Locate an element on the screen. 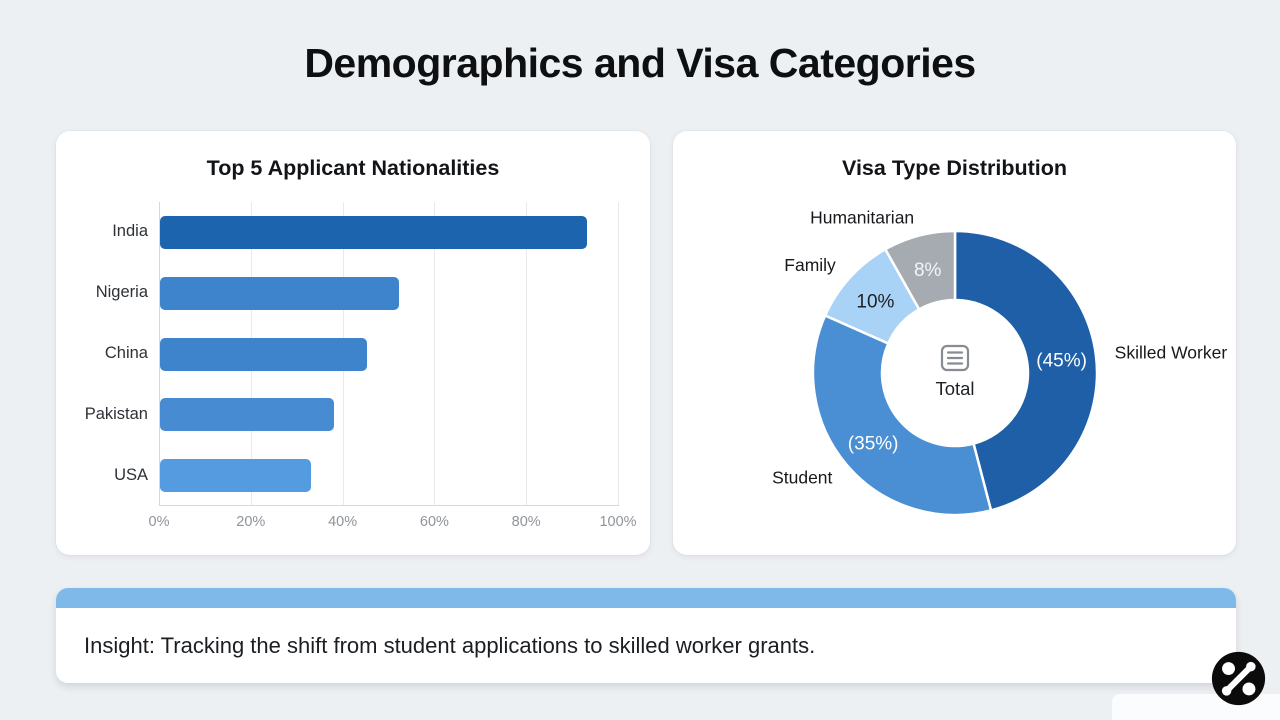 Image resolution: width=1280 pixels, height=720 pixels. x-axis-tick-label: 20% is located at coordinates (251, 522).